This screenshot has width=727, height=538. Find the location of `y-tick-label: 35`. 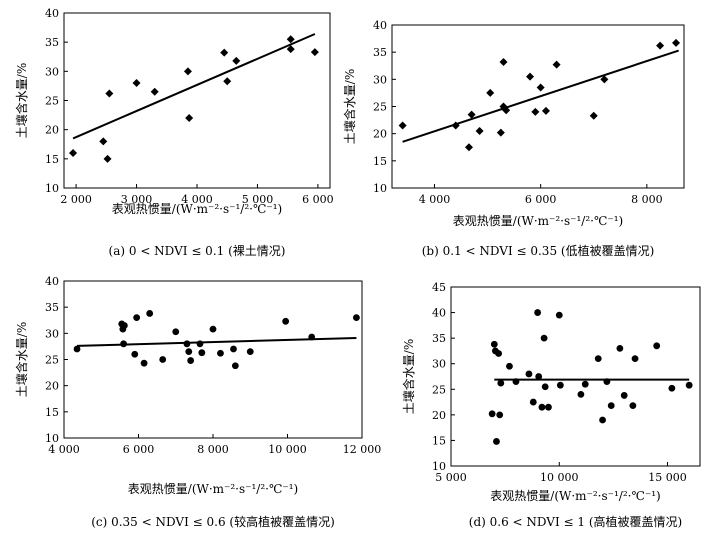

y-tick-label: 35 is located at coordinates (380, 52).